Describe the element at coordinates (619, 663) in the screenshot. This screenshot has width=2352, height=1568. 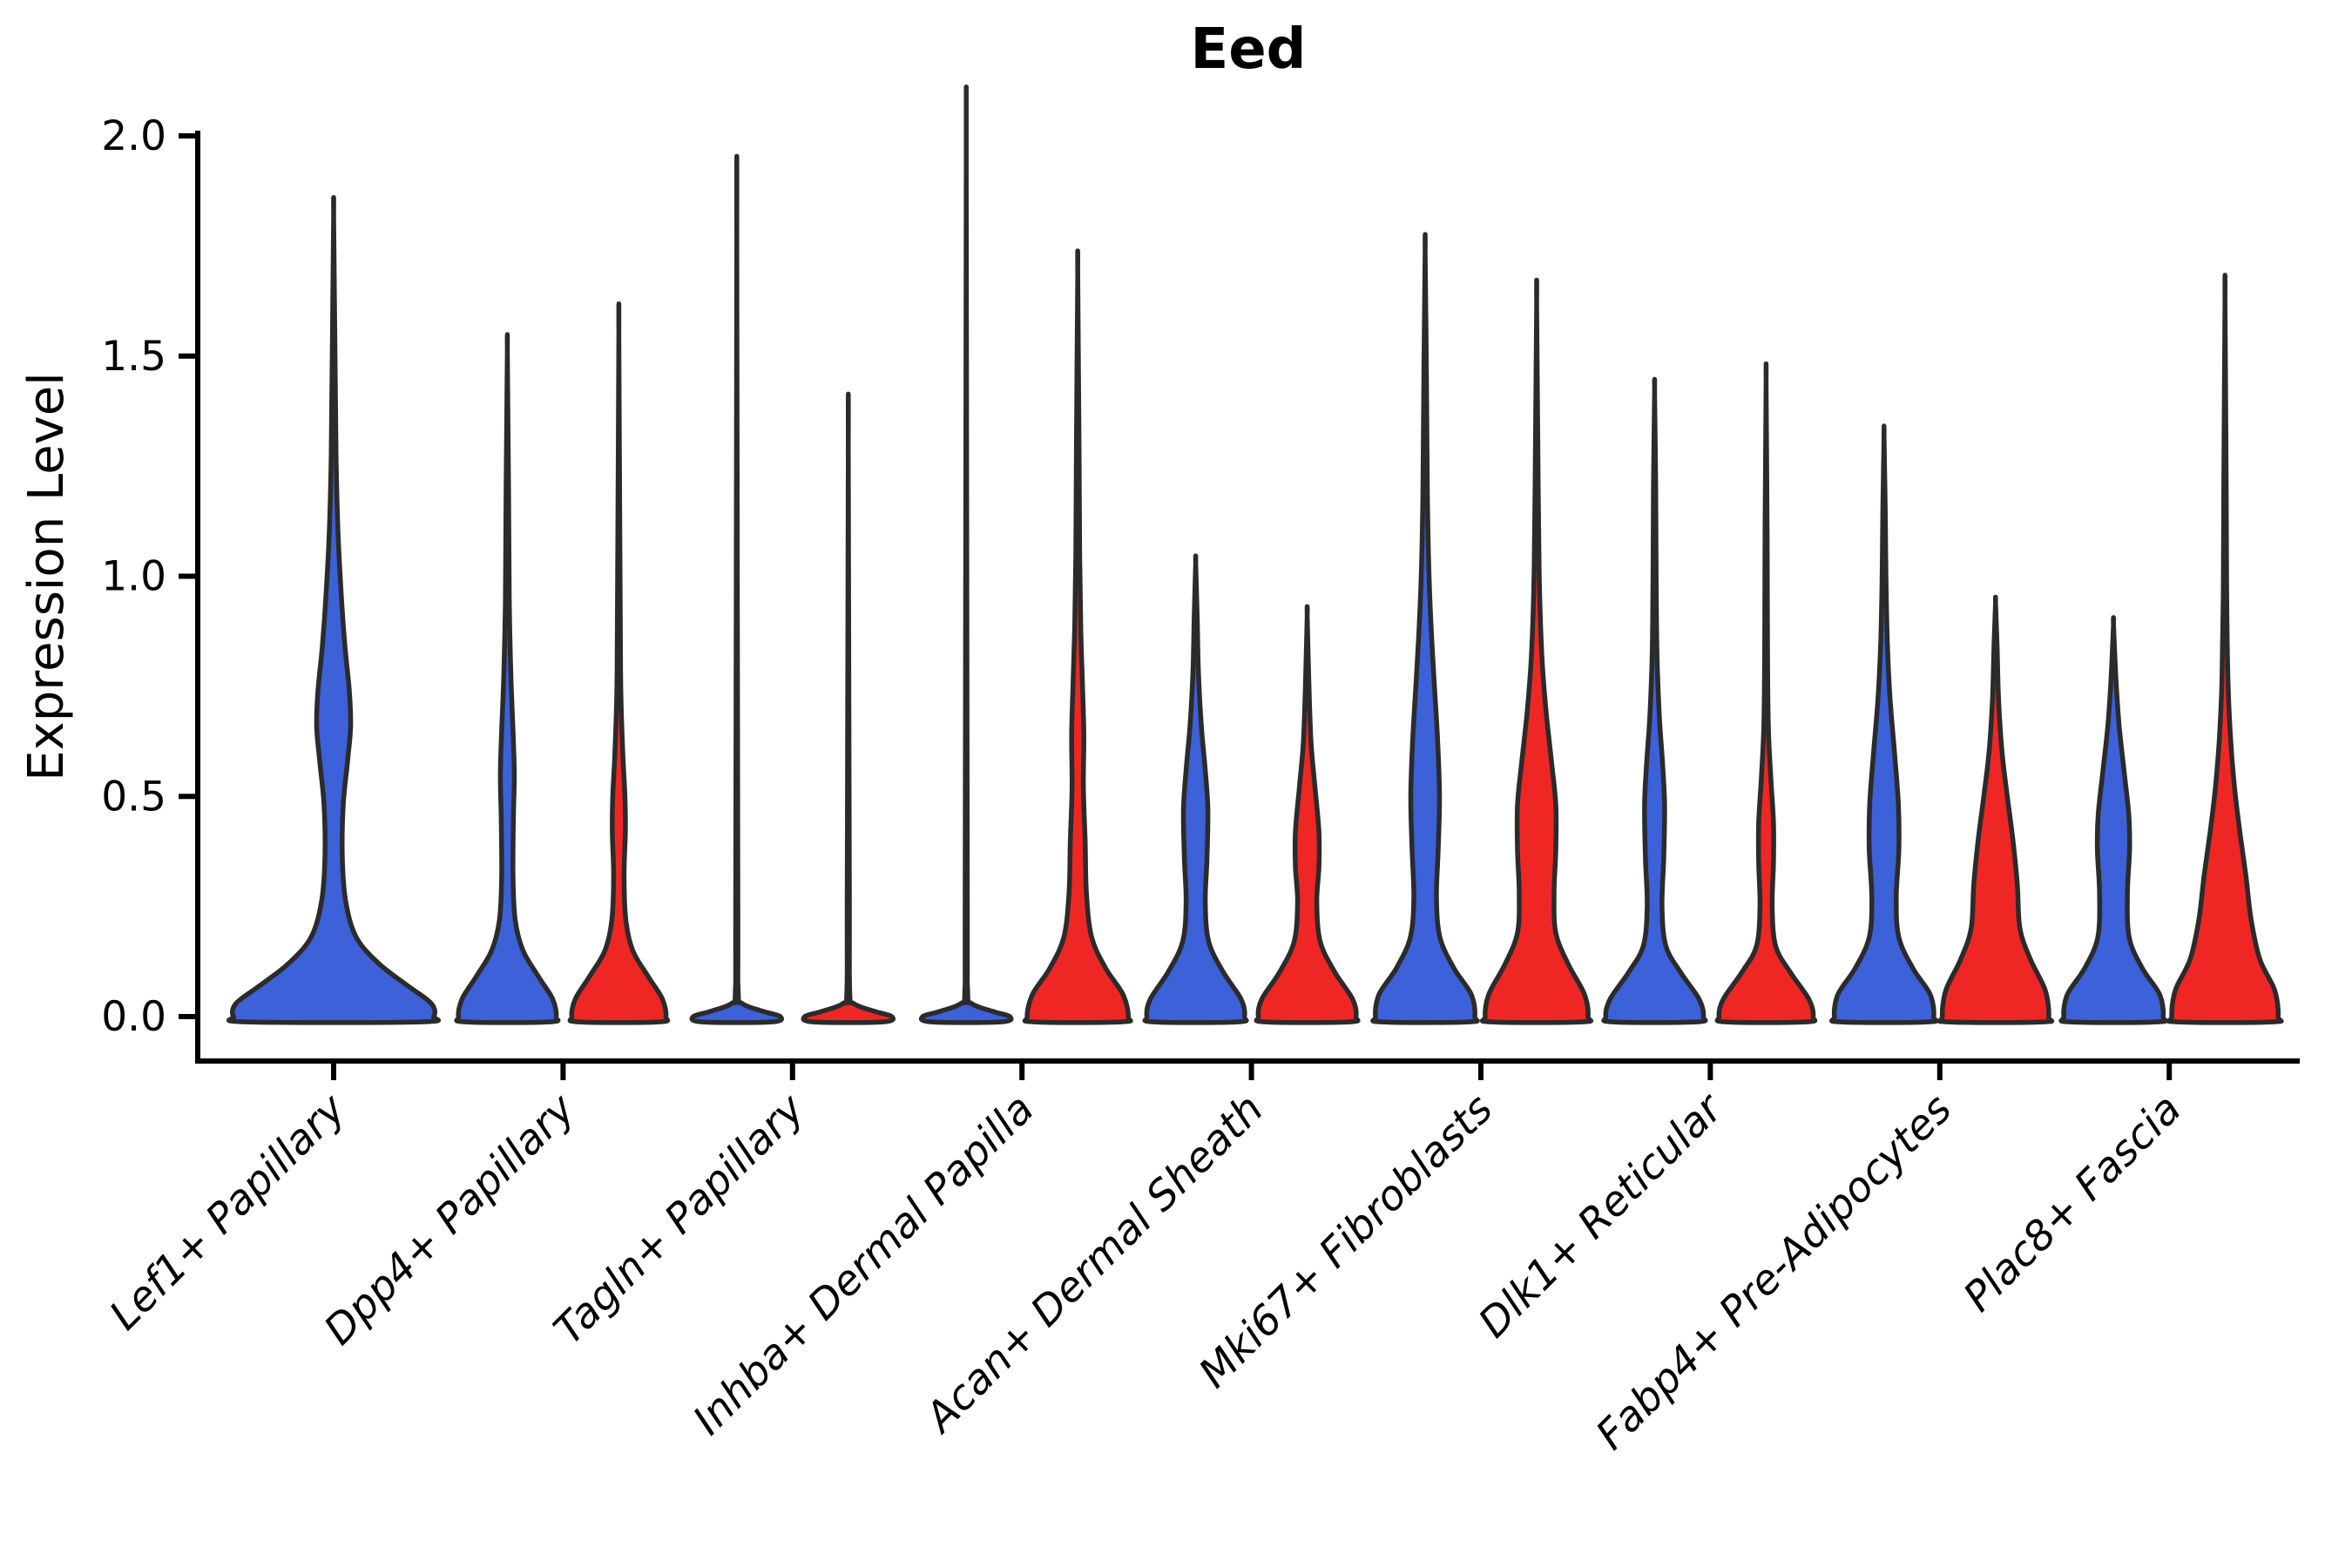
I see `violin-dpp4-papillary-red` at that location.